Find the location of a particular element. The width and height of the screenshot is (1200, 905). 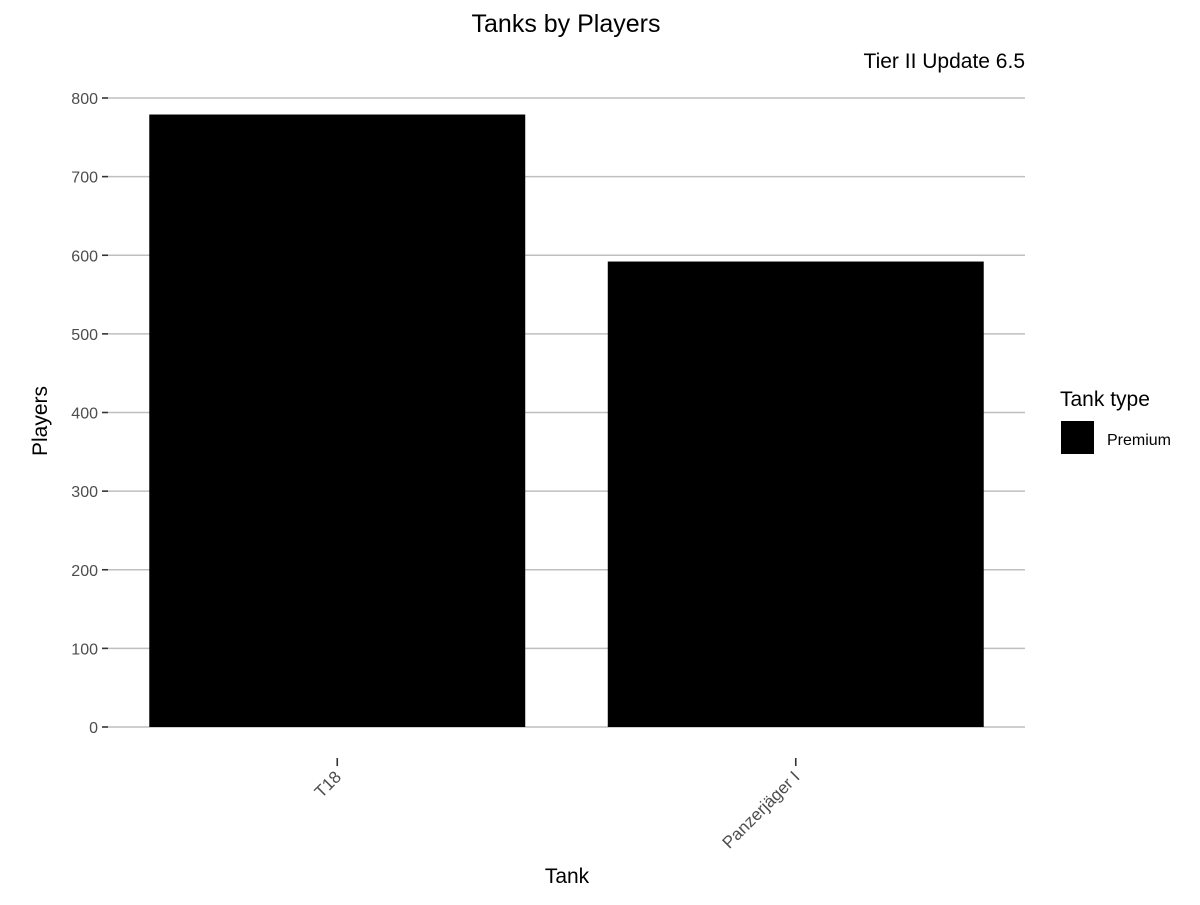

x-axis: T18 Panzerjäger I is located at coordinates (557, 805).